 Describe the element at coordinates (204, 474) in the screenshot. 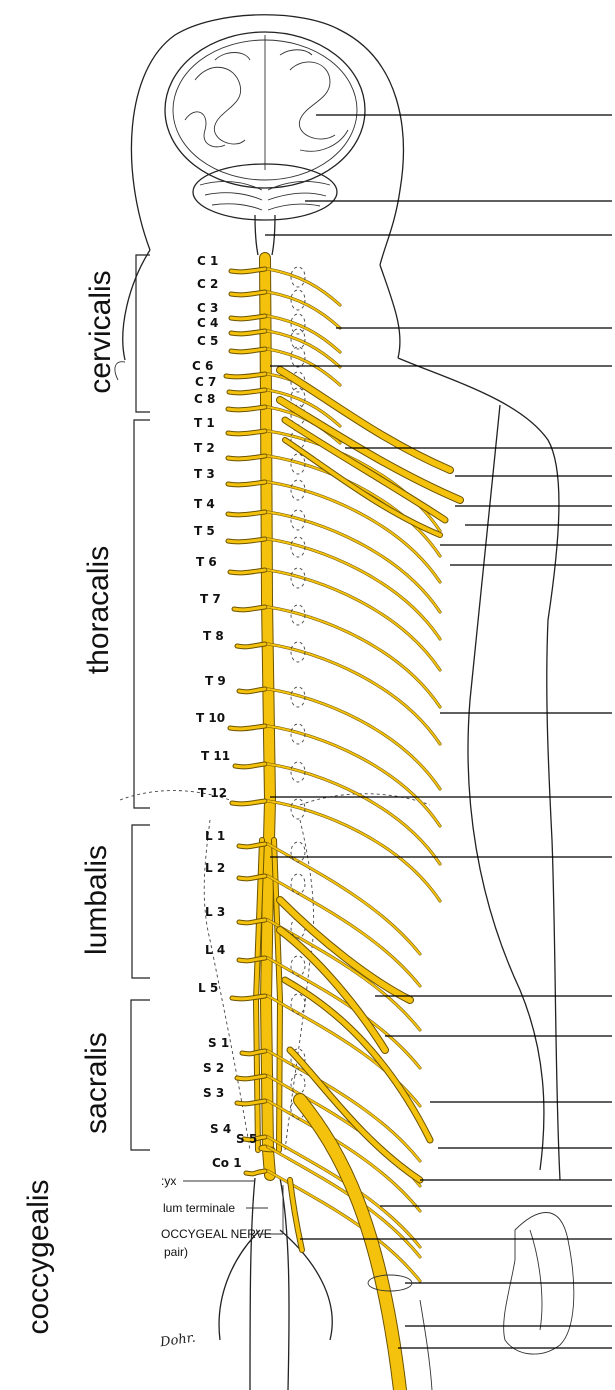

I see `segment-label: T 3` at that location.